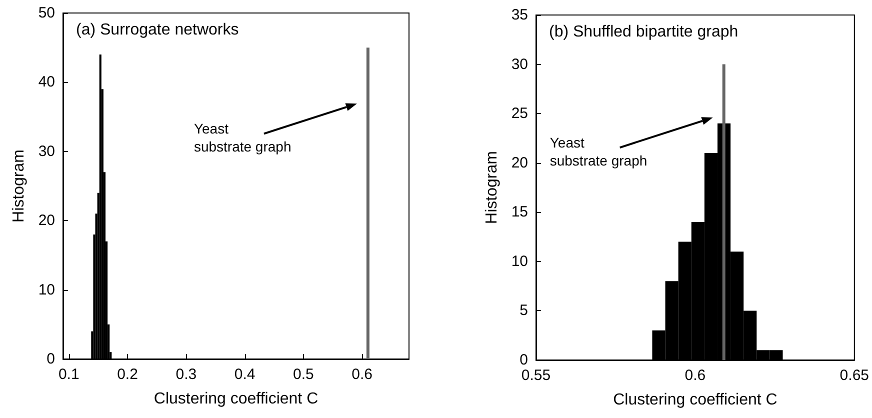 The height and width of the screenshot is (418, 872). I want to click on y-tick-label: 50, so click(46, 13).